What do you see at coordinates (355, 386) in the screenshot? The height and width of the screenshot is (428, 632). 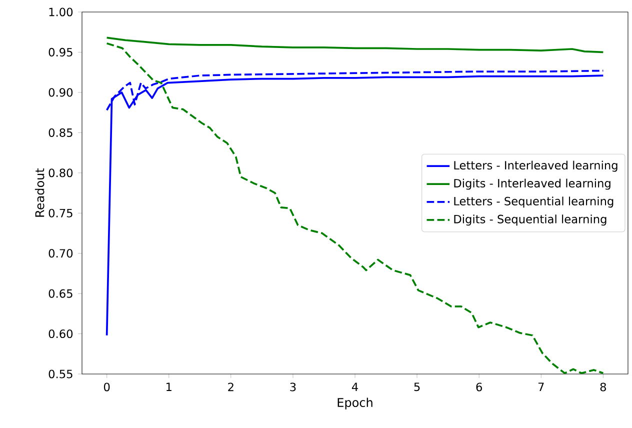 I see `x-tick-label: 4` at bounding box center [355, 386].